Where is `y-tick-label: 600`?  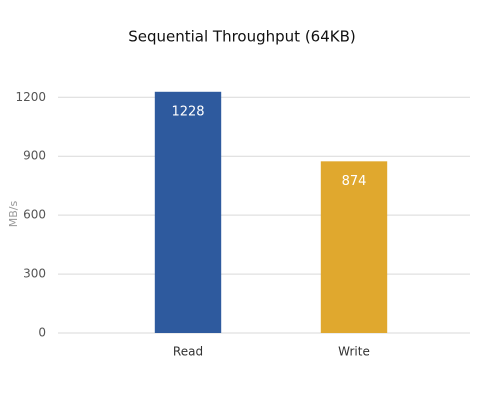
y-tick-label: 600 is located at coordinates (34, 215).